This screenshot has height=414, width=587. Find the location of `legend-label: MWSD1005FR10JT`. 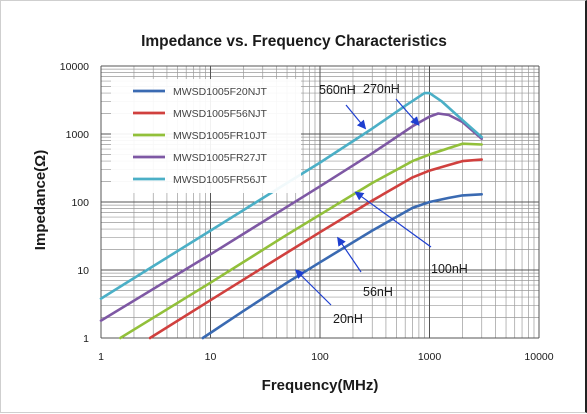

legend-label: MWSD1005FR10JT is located at coordinates (220, 136).